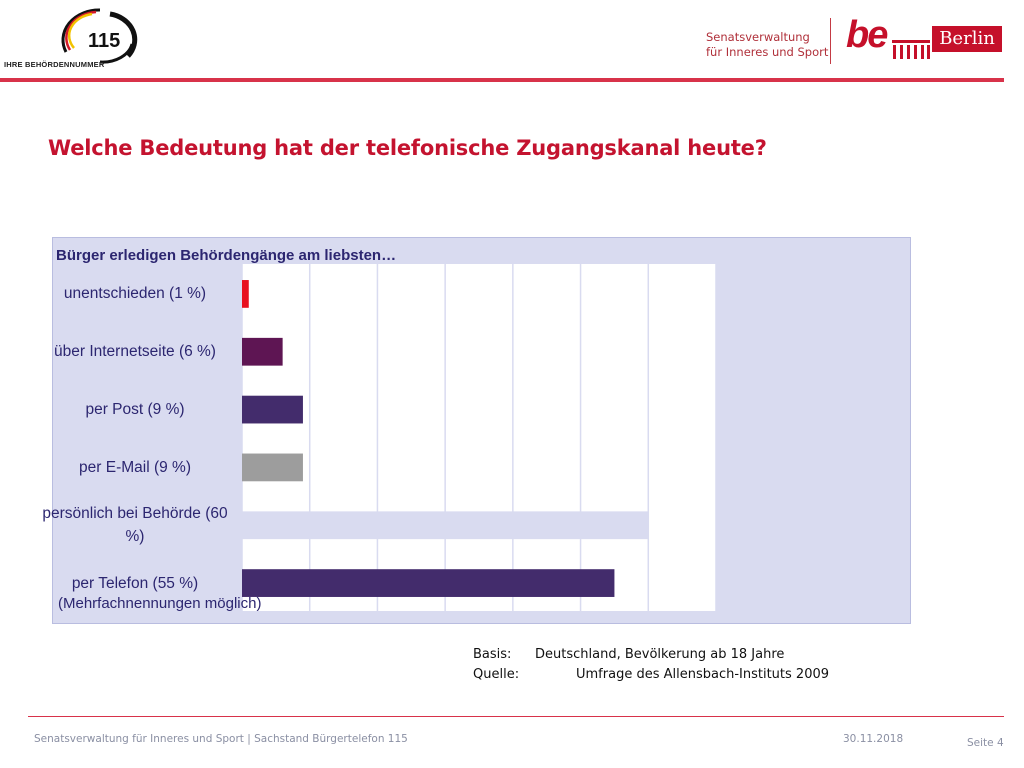  Describe the element at coordinates (160, 603) in the screenshot. I see `chart-note: (Mehrfachnennungen möglich)` at that location.